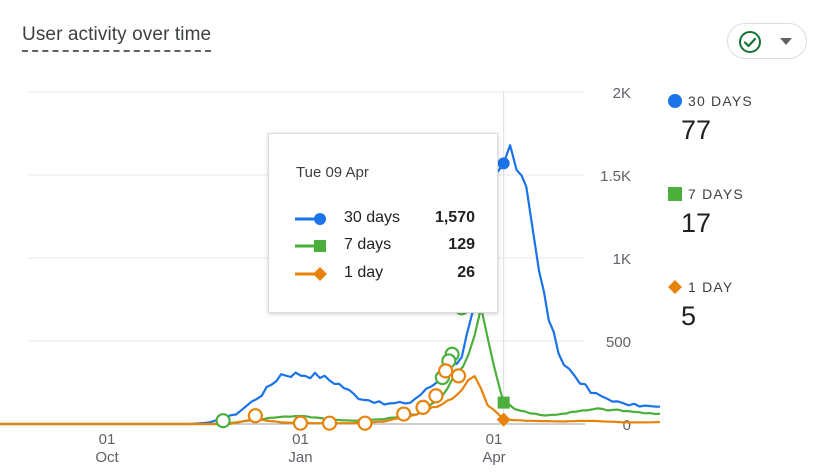 This screenshot has height=475, width=828. I want to click on tooltip-label: 30 days, so click(372, 217).